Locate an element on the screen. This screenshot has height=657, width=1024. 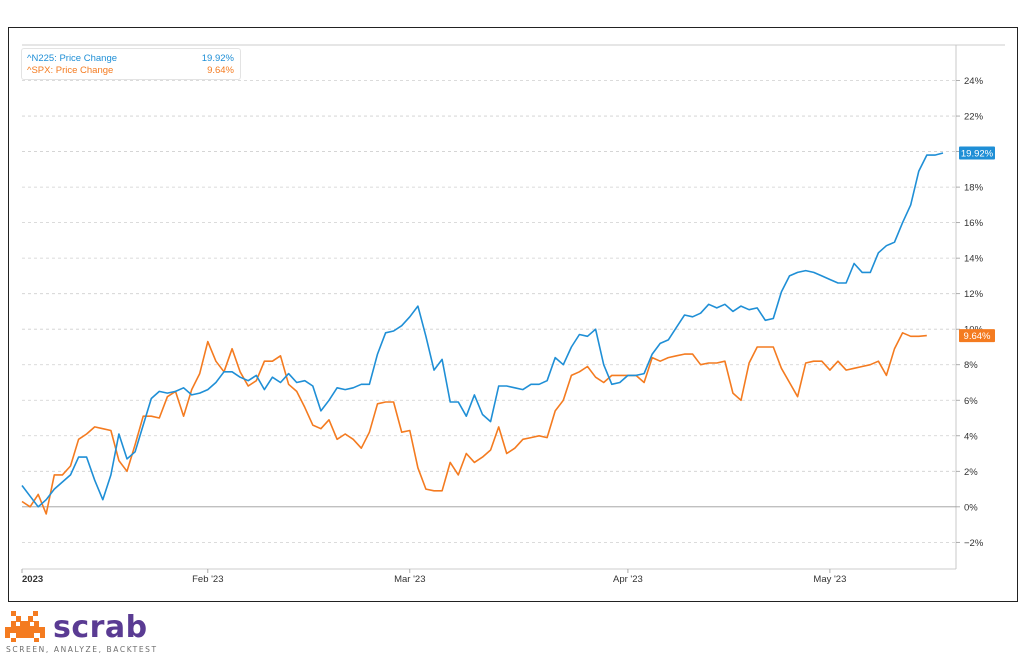
x-tick-label: 2023 is located at coordinates (32, 579).